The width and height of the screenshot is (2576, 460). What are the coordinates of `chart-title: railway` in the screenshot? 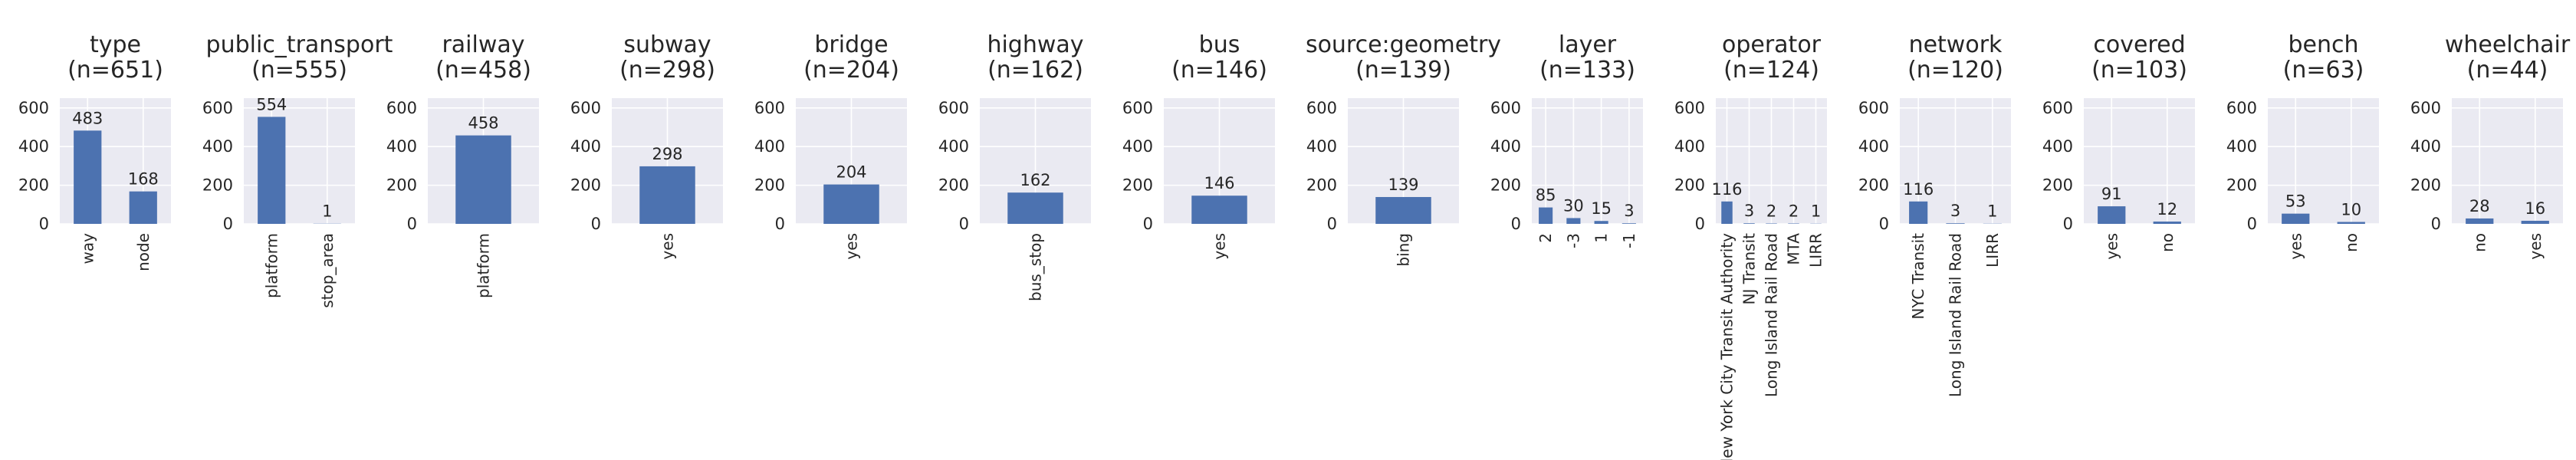 It's located at (483, 44).